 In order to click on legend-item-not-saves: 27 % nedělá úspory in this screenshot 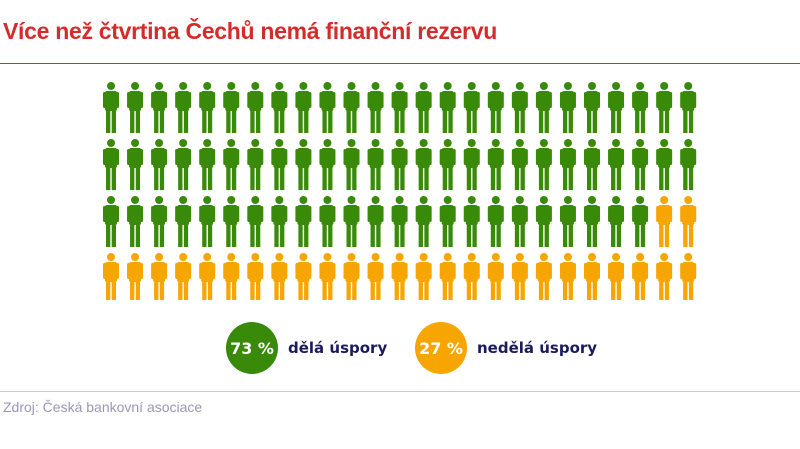, I will do `click(506, 348)`.